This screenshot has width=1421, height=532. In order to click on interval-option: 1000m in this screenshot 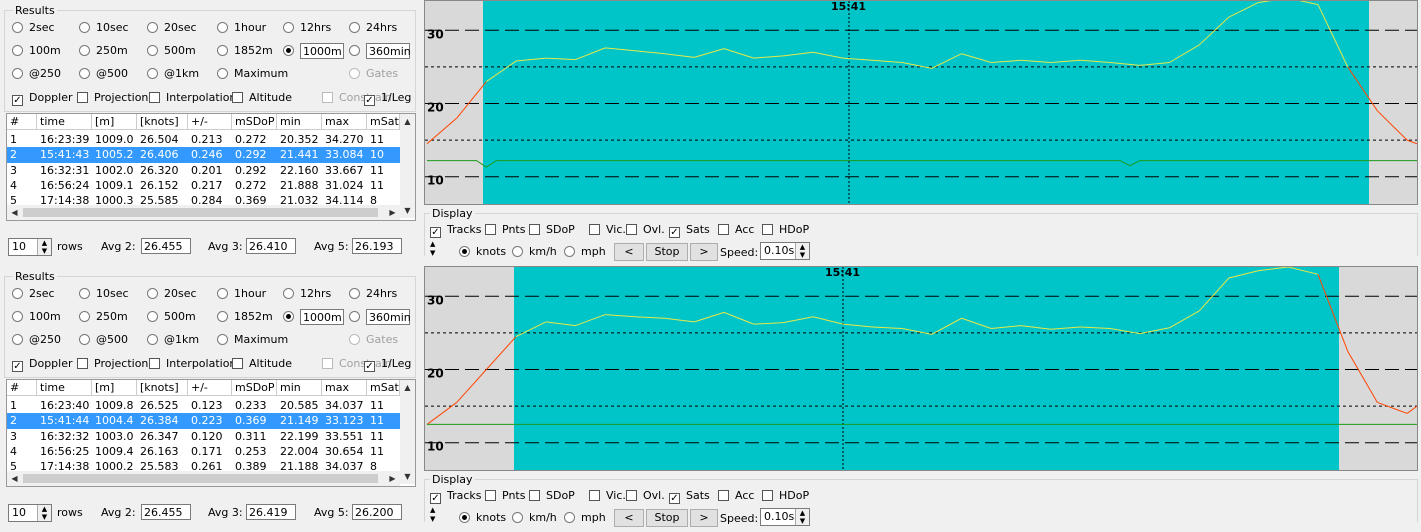, I will do `click(313, 51)`.